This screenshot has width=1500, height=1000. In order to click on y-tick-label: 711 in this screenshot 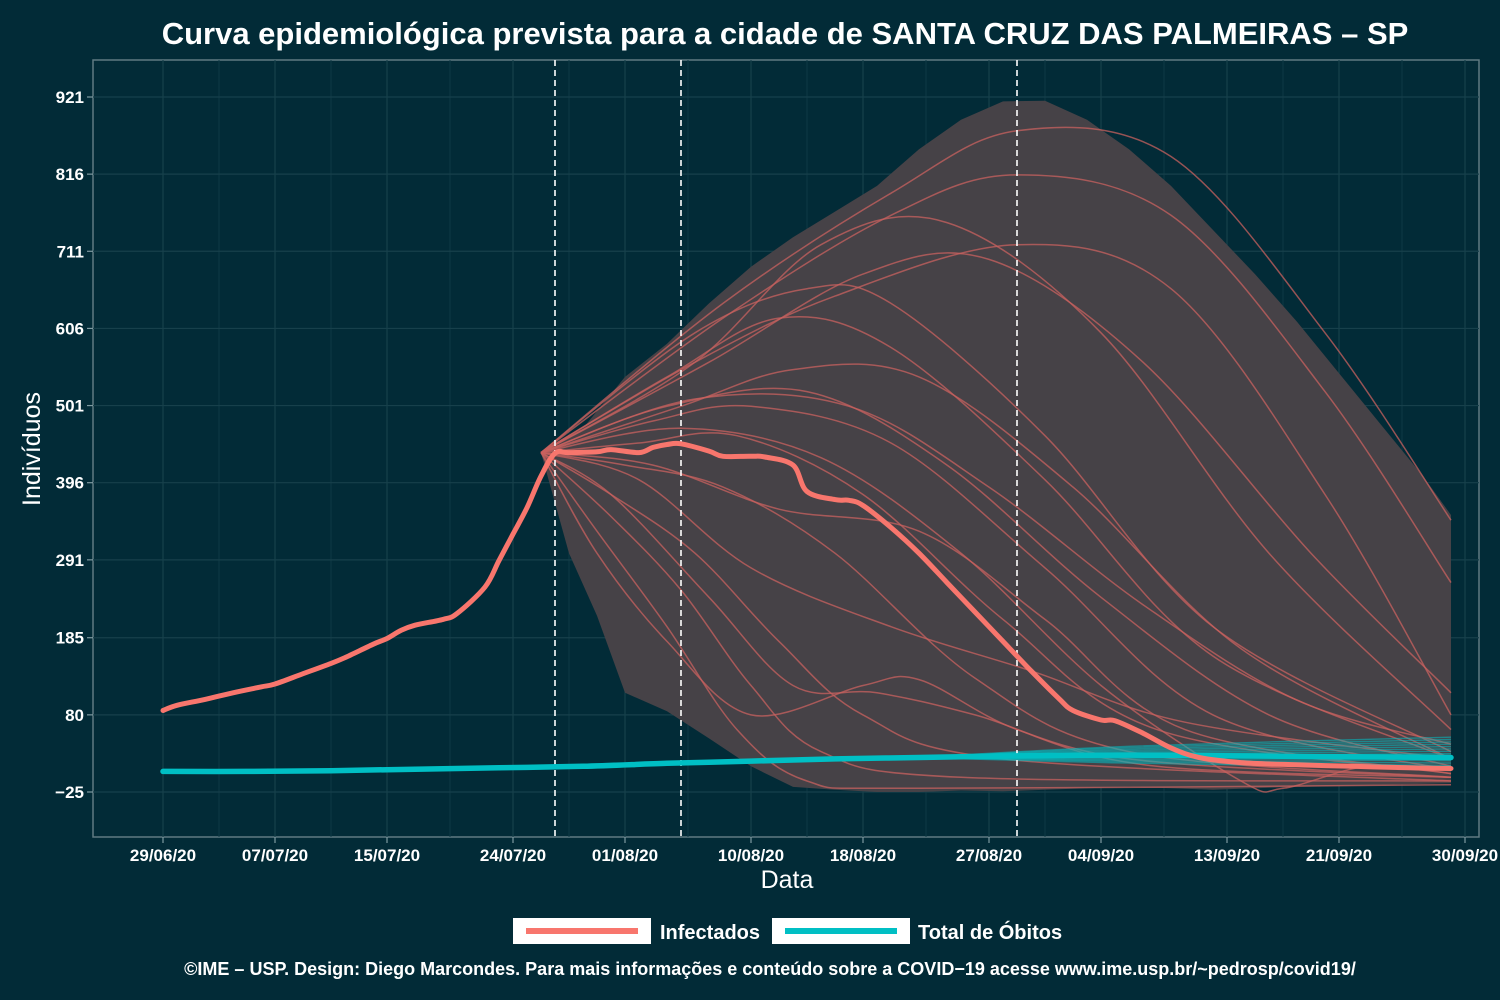, I will do `click(70, 251)`.